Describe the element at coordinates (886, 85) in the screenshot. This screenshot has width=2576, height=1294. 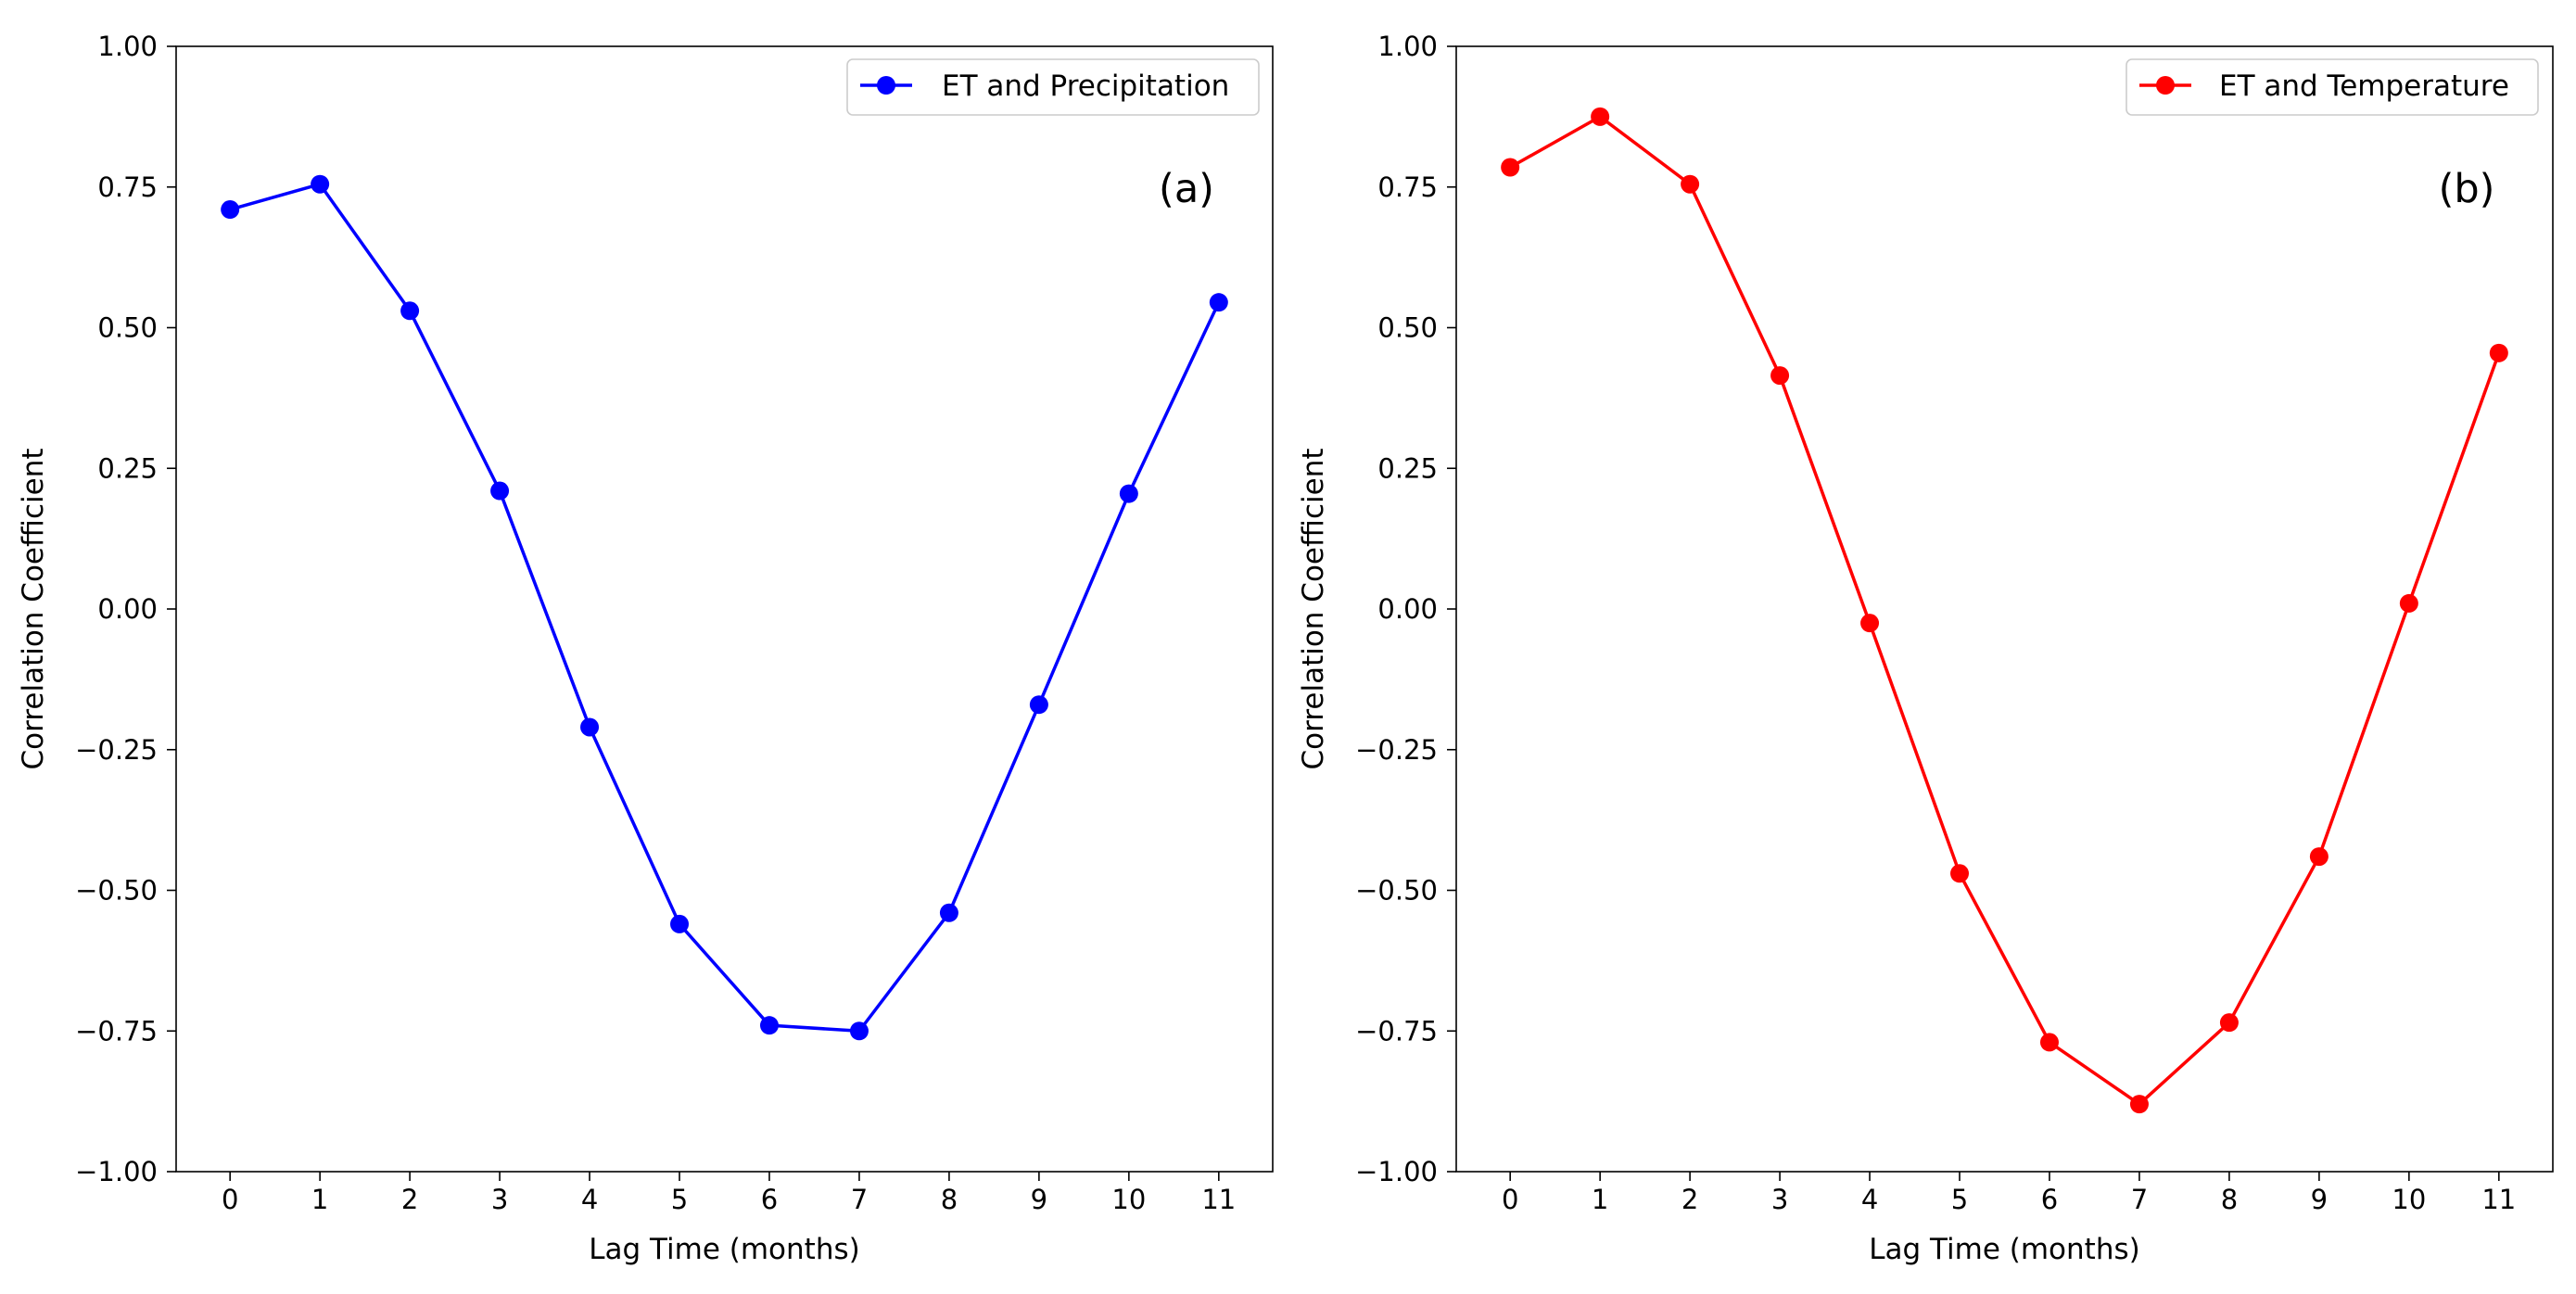
I see `legend-marker-a` at that location.